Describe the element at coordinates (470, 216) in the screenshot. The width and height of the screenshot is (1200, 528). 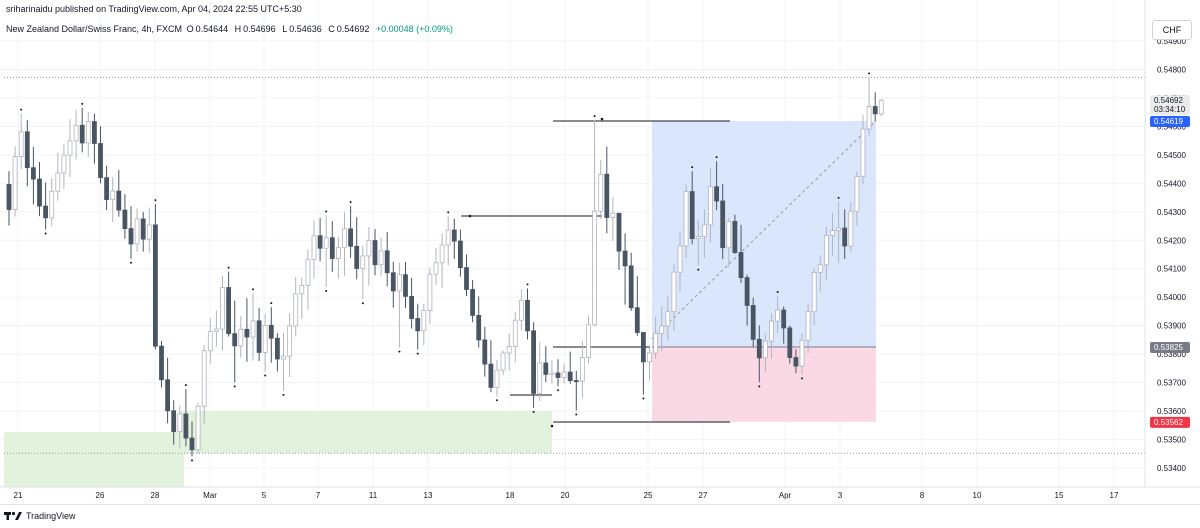
I see `ray-point` at that location.